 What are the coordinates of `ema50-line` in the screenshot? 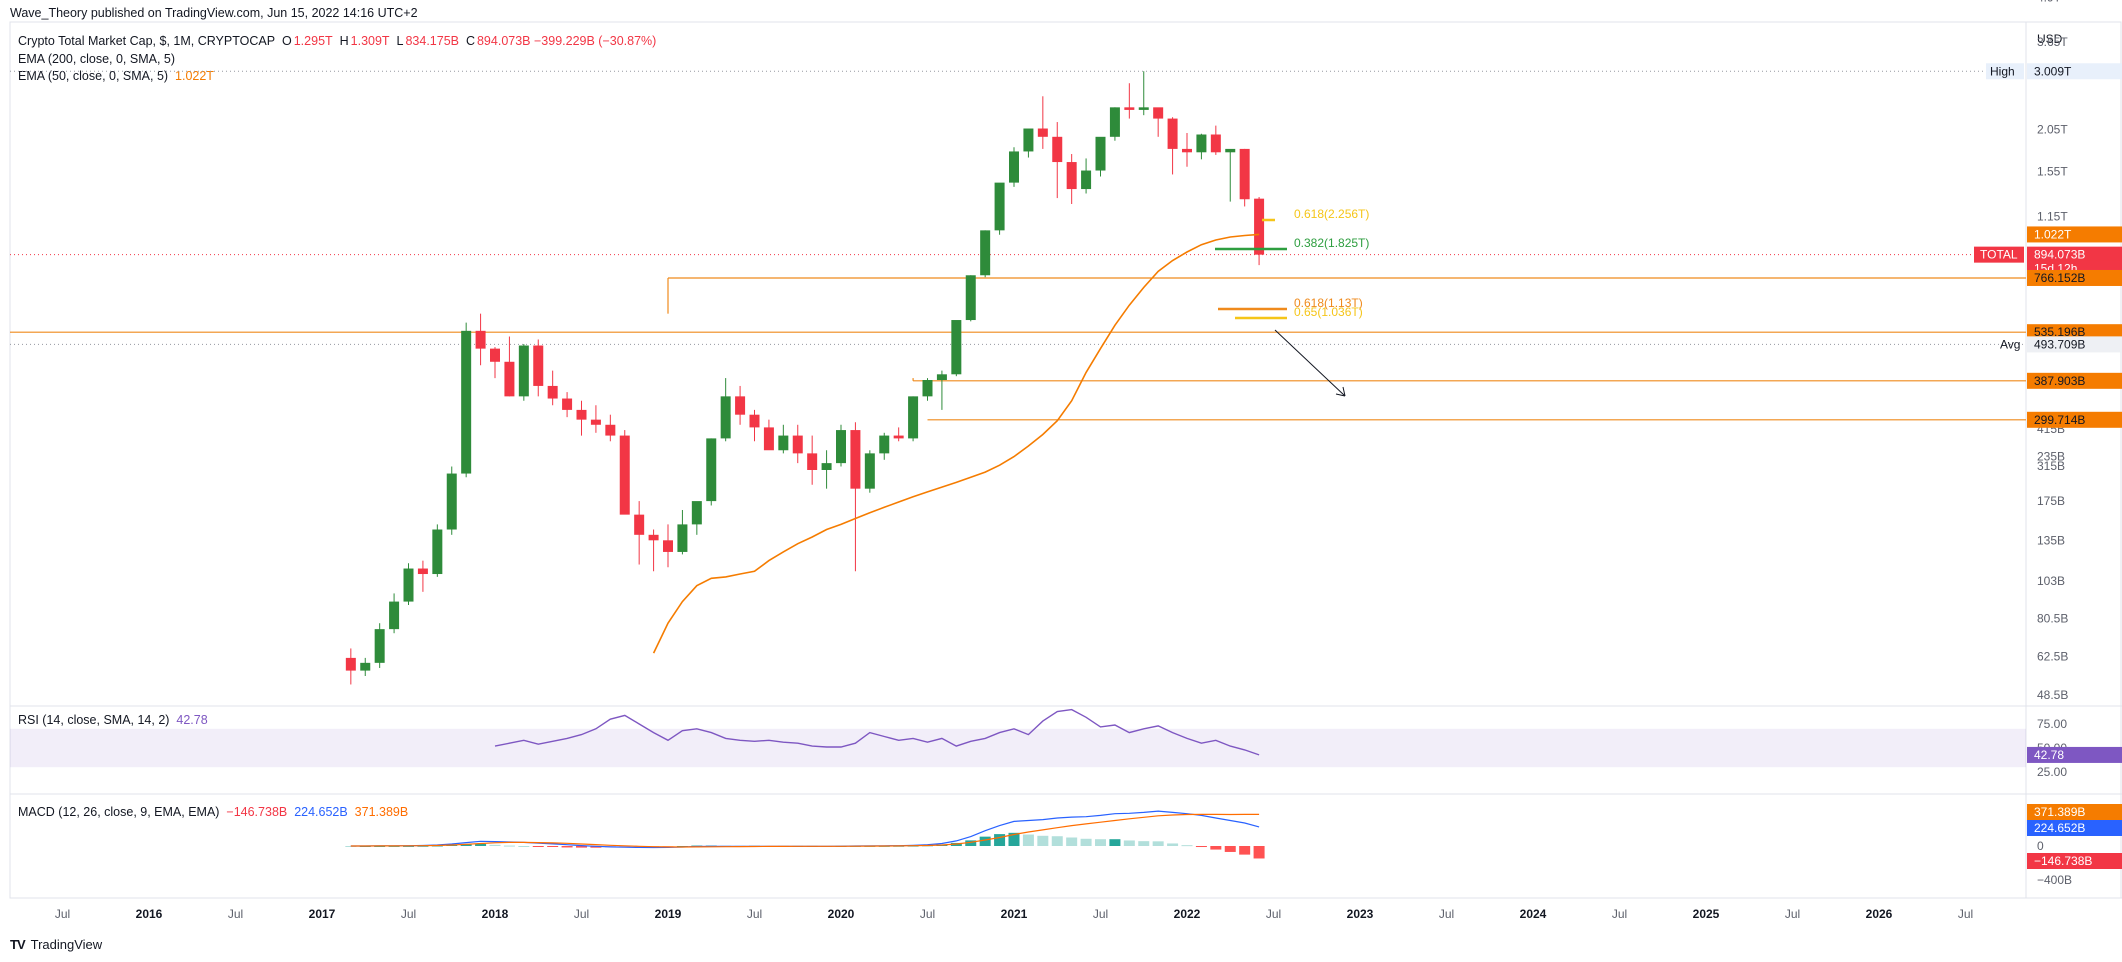 It's located at (956, 443).